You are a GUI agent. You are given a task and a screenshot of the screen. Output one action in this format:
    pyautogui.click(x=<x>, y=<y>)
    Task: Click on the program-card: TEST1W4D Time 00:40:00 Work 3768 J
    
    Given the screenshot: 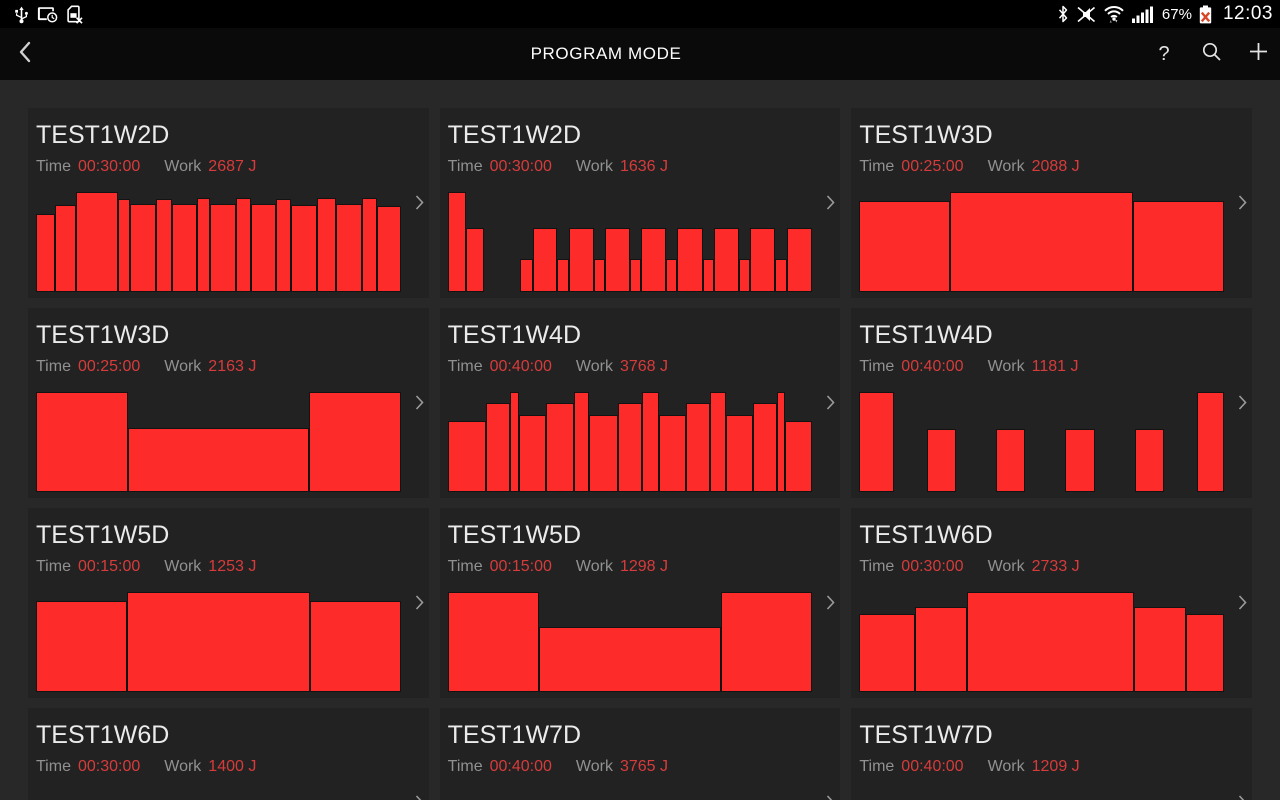 What is the action you would take?
    pyautogui.click(x=640, y=403)
    